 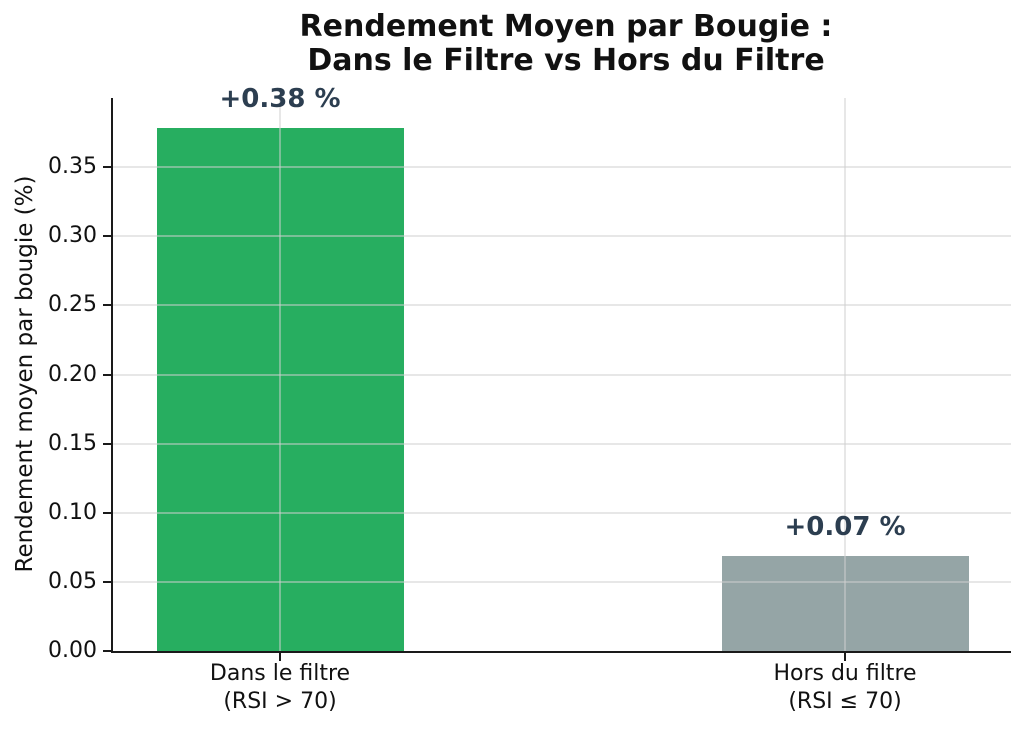 I want to click on y-tick-label: 0.05, so click(x=72, y=581).